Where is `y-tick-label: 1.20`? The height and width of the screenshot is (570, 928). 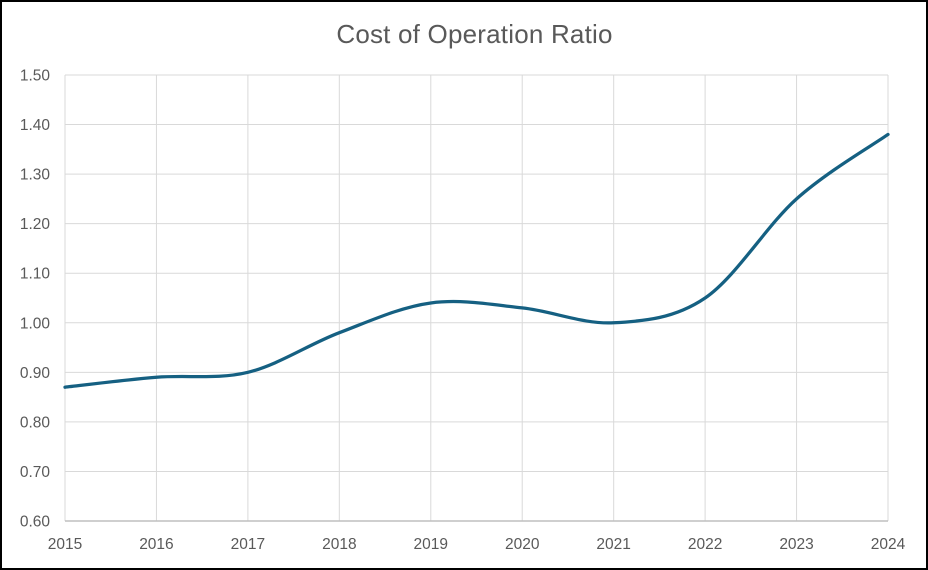
y-tick-label: 1.20 is located at coordinates (35, 224).